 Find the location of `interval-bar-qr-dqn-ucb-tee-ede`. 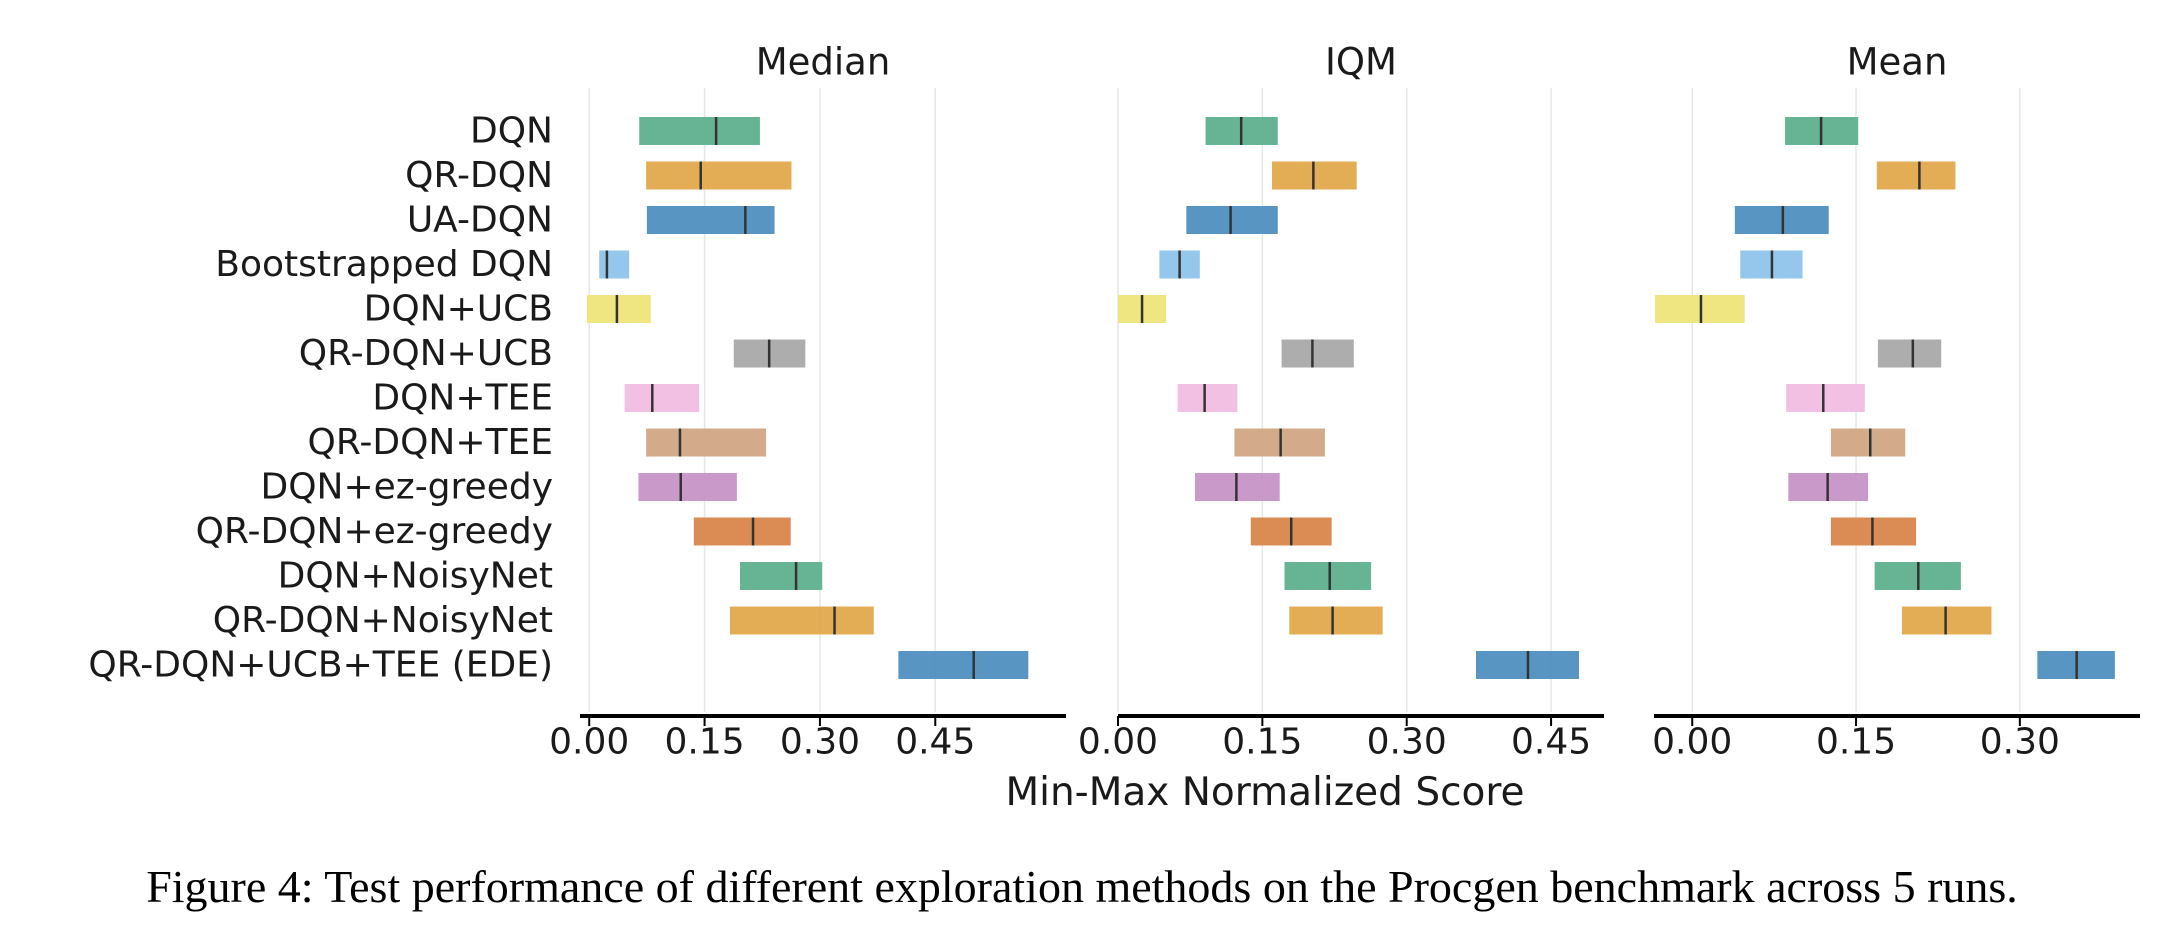

interval-bar-qr-dqn-ucb-tee-ede is located at coordinates (963, 665).